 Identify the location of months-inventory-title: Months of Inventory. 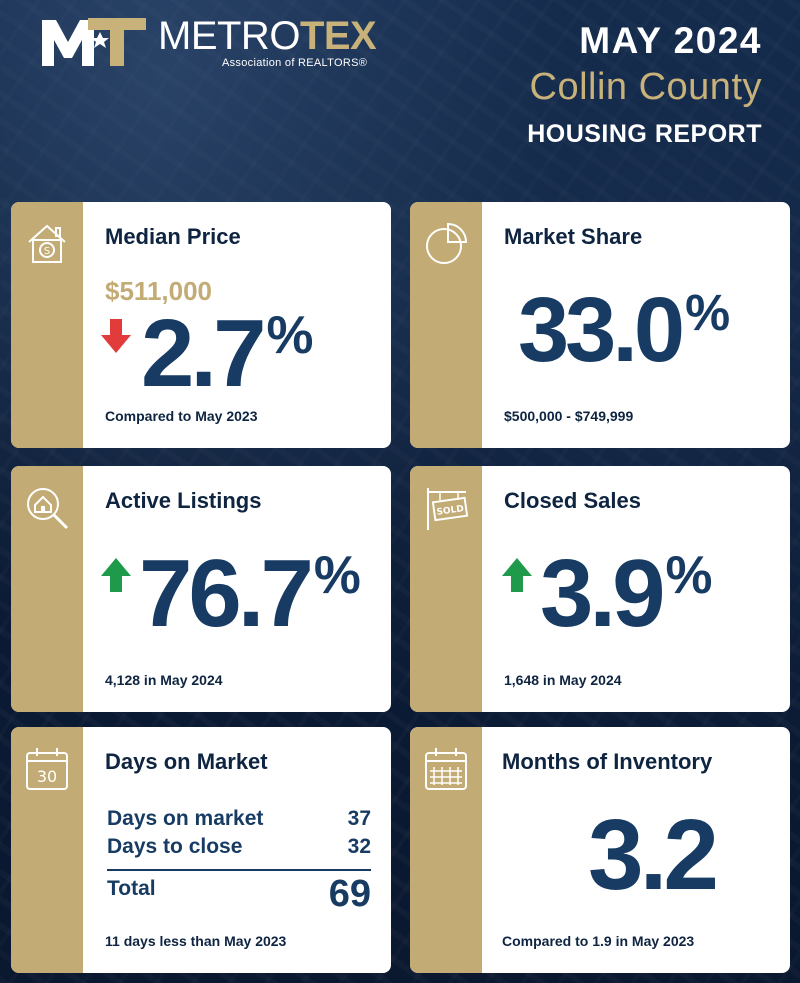
(607, 761).